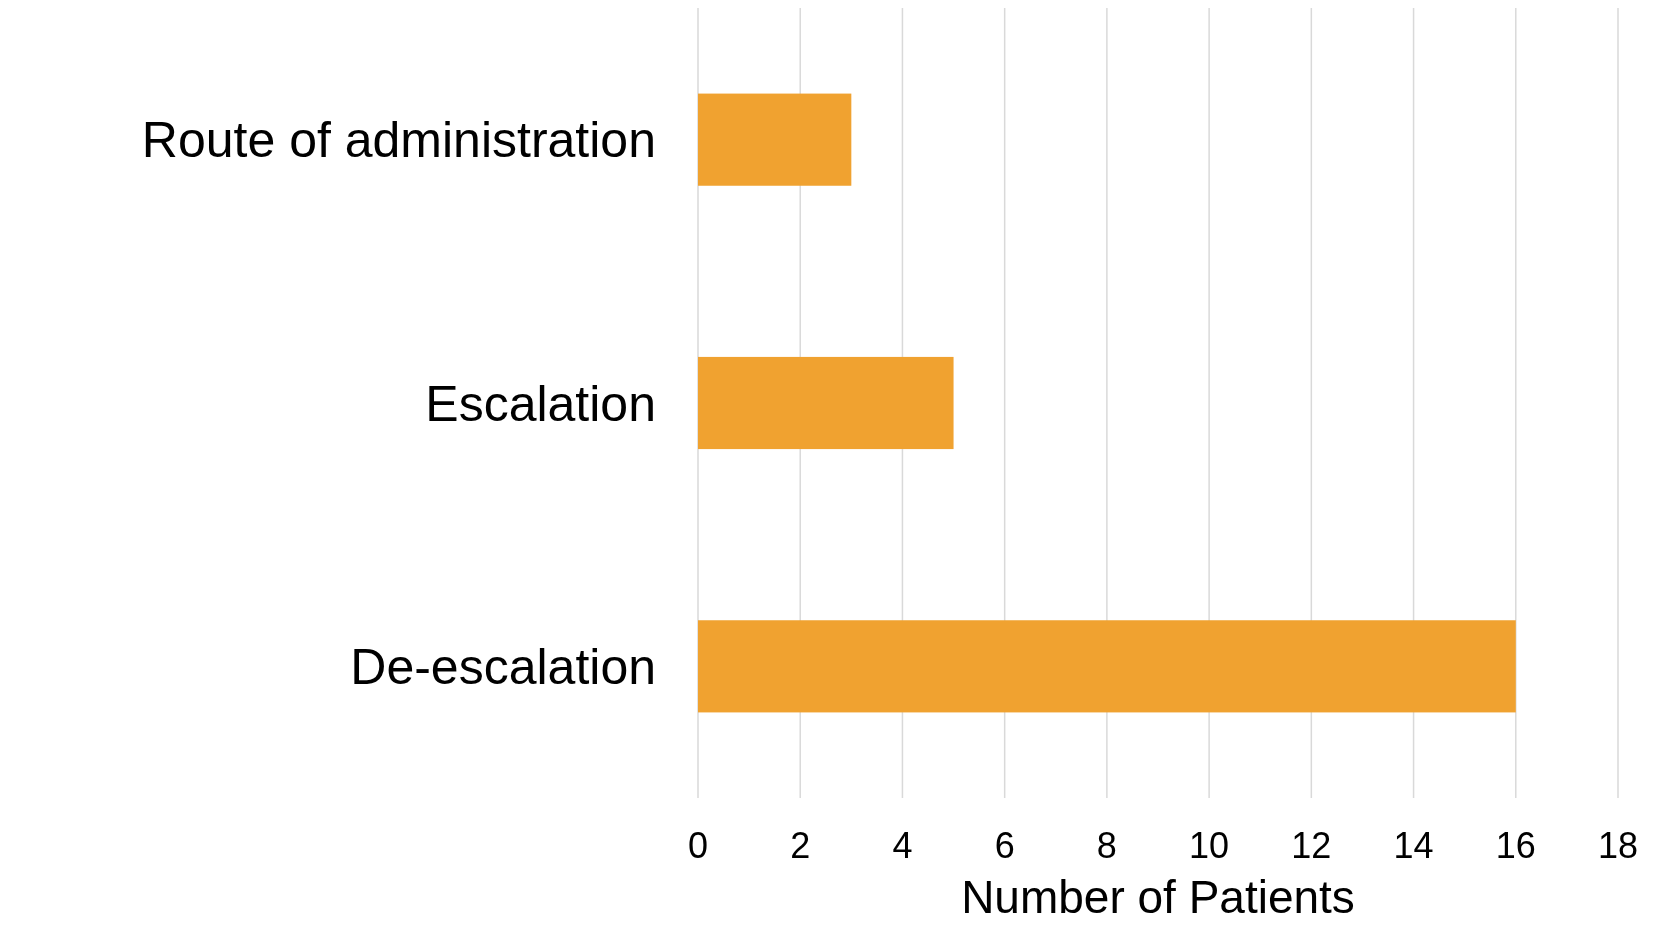 The image size is (1676, 940). What do you see at coordinates (800, 845) in the screenshot?
I see `x-tick-label: 2` at bounding box center [800, 845].